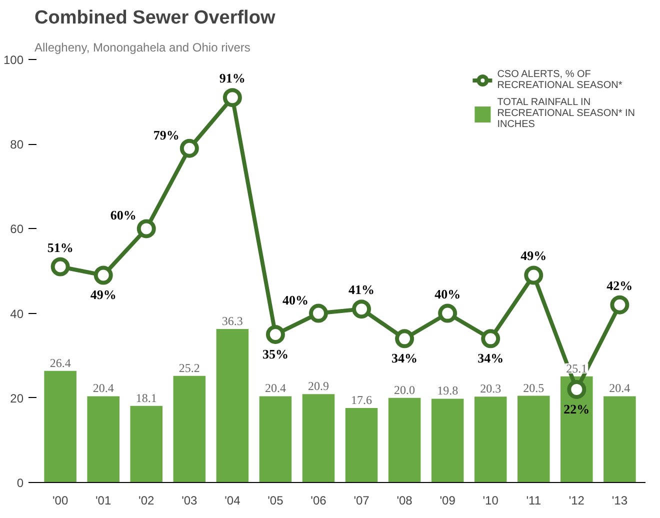  What do you see at coordinates (448, 501) in the screenshot?
I see `x-tick-label: '09` at bounding box center [448, 501].